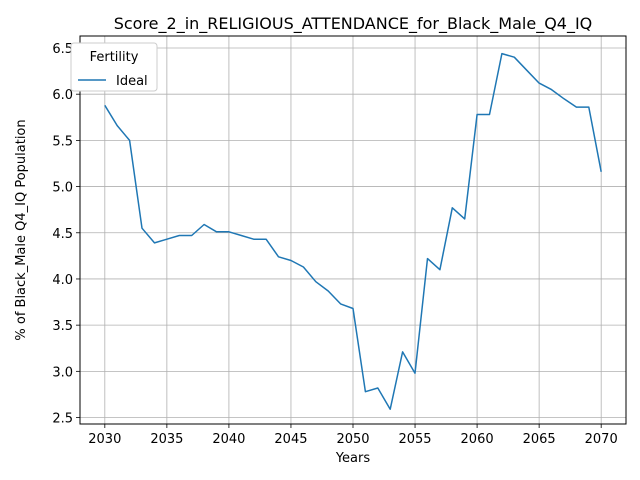 Image resolution: width=640 pixels, height=480 pixels. What do you see at coordinates (62, 280) in the screenshot?
I see `y-tick-label: 4.0` at bounding box center [62, 280].